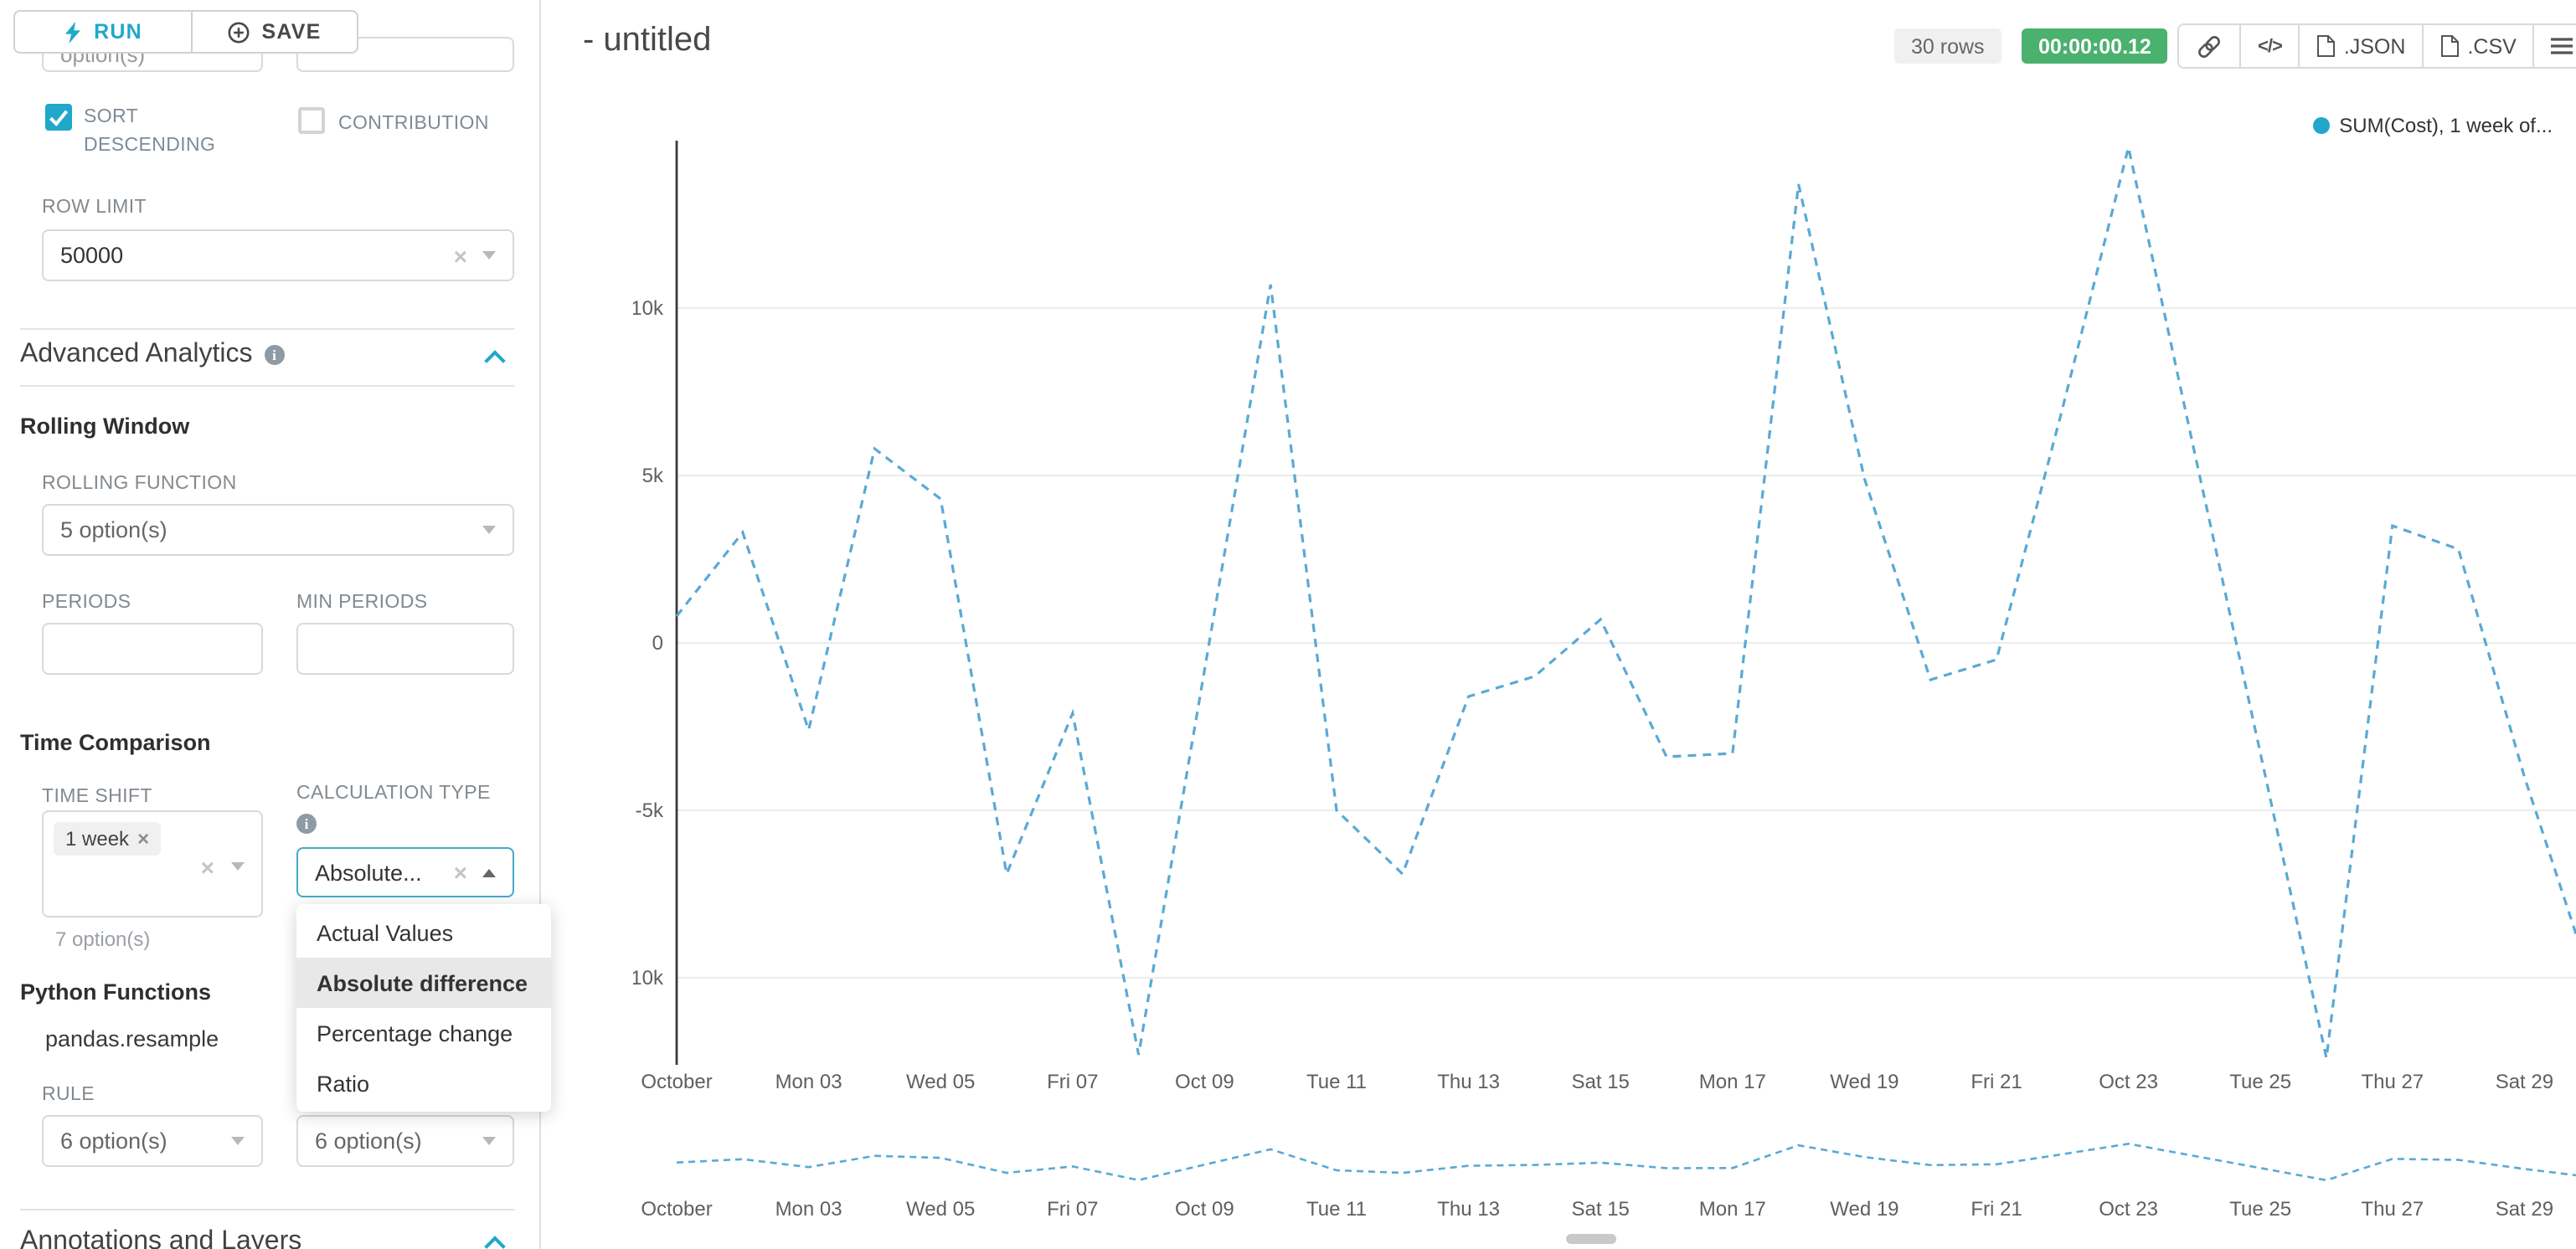 This screenshot has height=1249, width=2576. What do you see at coordinates (489, 872) in the screenshot?
I see `caret-up-icon` at bounding box center [489, 872].